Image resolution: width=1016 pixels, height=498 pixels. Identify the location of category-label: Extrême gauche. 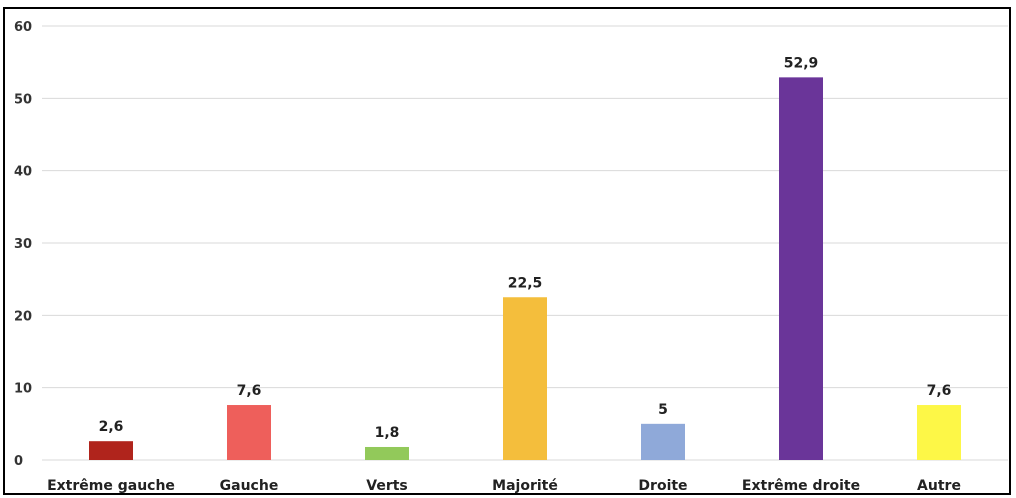
(111, 486).